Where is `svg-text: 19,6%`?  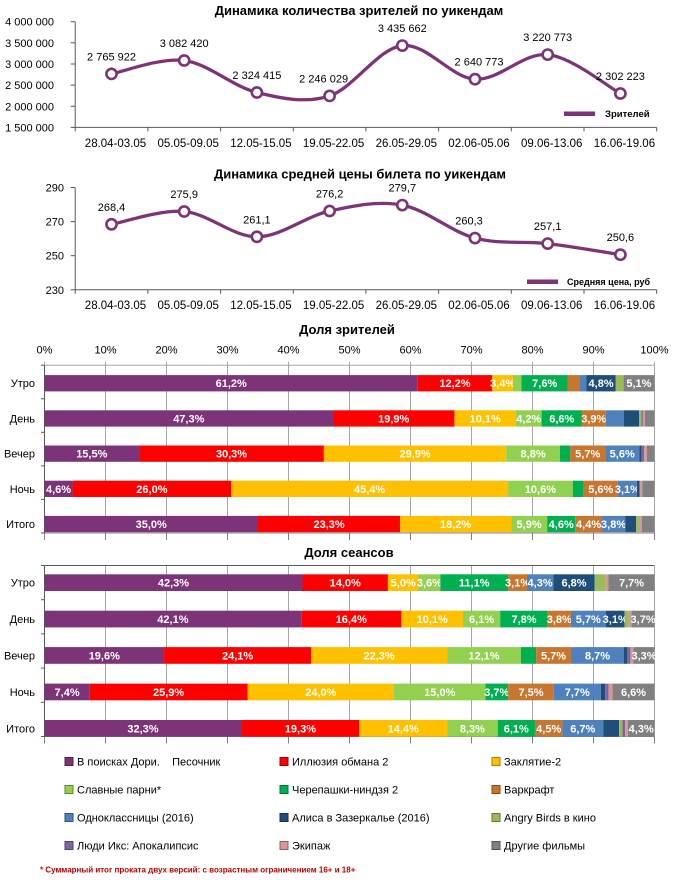 svg-text: 19,6% is located at coordinates (104, 657).